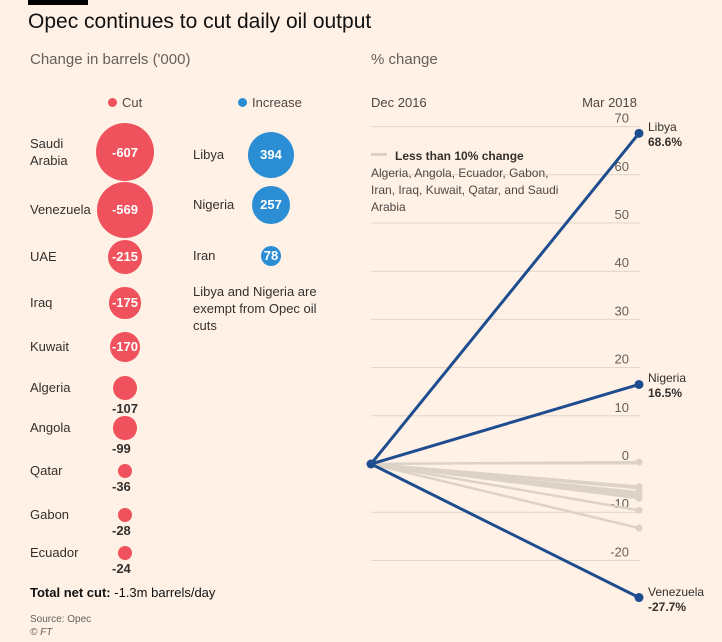  What do you see at coordinates (505, 478) in the screenshot?
I see `line-saudi-arabia` at bounding box center [505, 478].